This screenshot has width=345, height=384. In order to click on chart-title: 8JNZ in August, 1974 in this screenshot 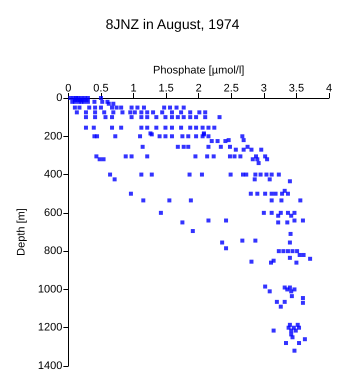, I will do `click(173, 24)`.